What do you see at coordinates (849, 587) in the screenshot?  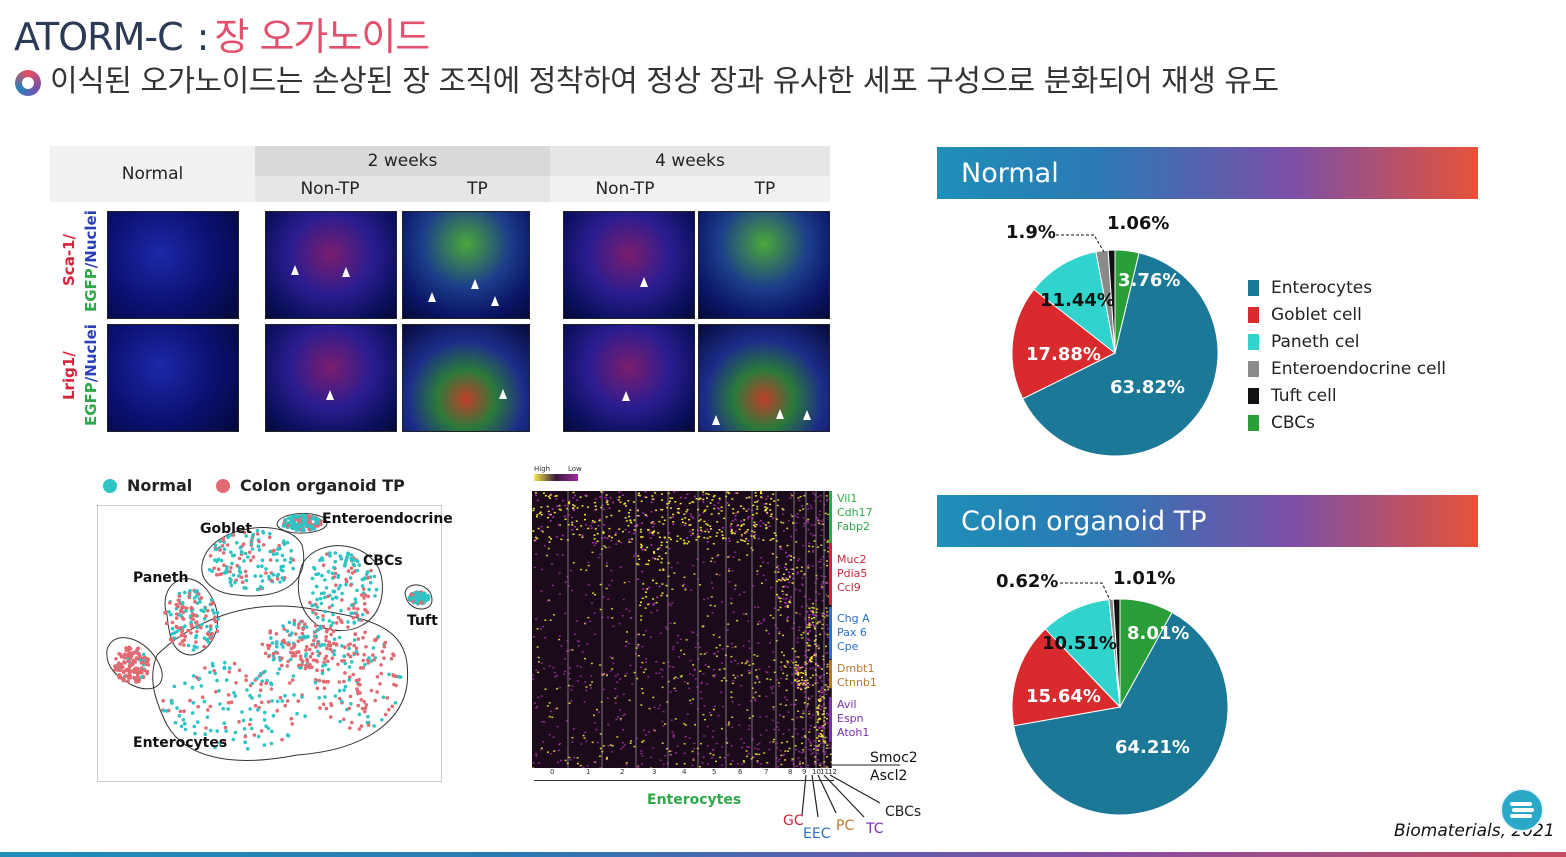 I see `gene-label: Ccl9` at bounding box center [849, 587].